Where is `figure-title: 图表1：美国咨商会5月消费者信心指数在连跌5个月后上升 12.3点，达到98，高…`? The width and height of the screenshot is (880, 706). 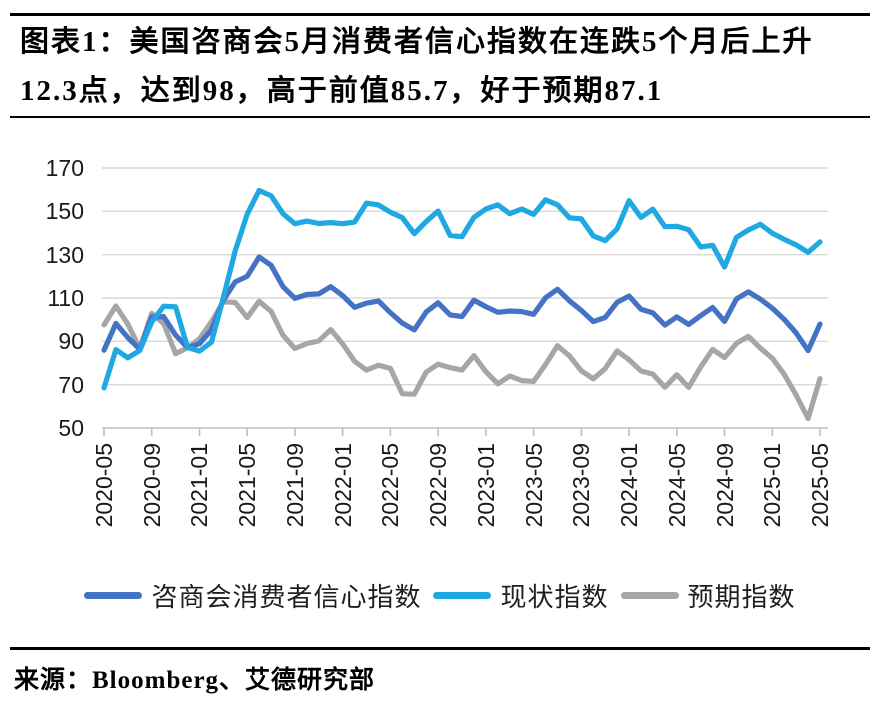 figure-title: 图表1：美国咨商会5月消费者信心指数在连跌5个月后上升 12.3点，达到98，高… is located at coordinates (443, 67).